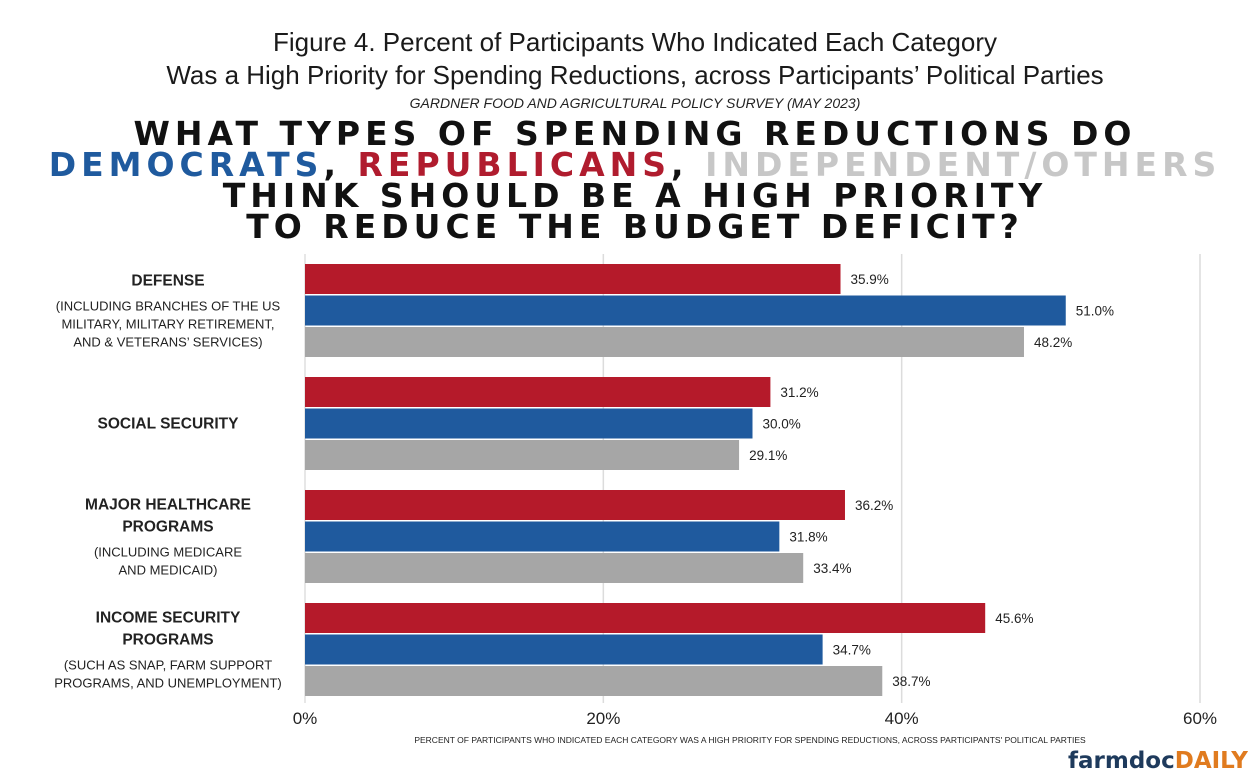  I want to click on bar-value-label: 51.0%, so click(1095, 311).